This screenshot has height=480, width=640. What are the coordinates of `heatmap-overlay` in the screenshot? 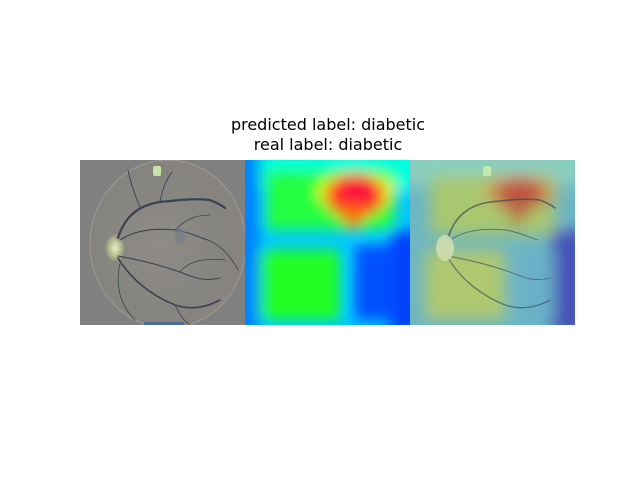 It's located at (492, 242).